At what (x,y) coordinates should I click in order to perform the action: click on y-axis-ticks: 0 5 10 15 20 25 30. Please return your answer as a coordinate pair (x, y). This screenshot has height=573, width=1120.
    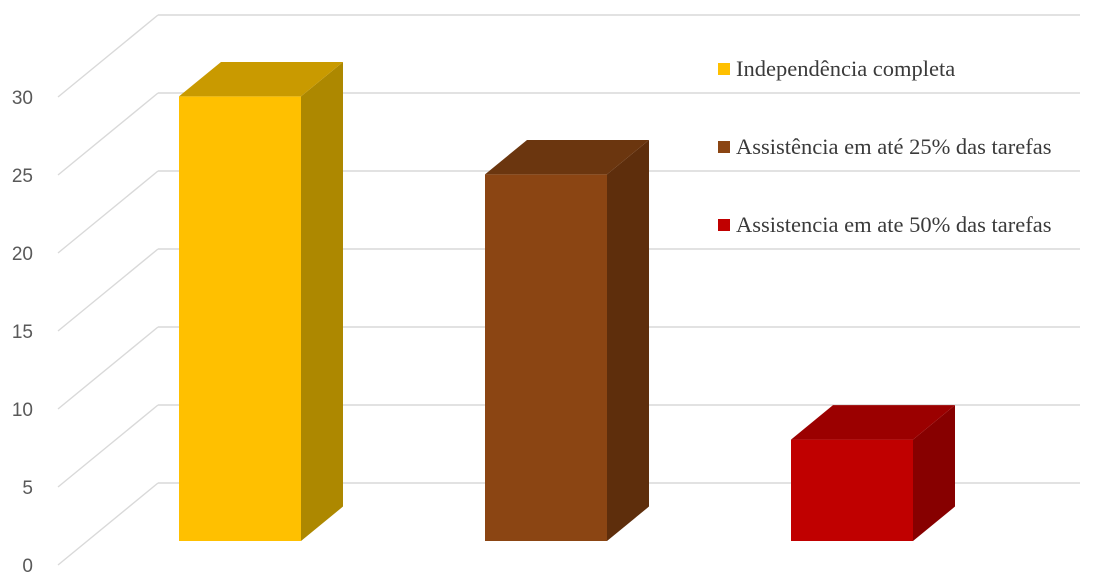
    Looking at the image, I should click on (22, 330).